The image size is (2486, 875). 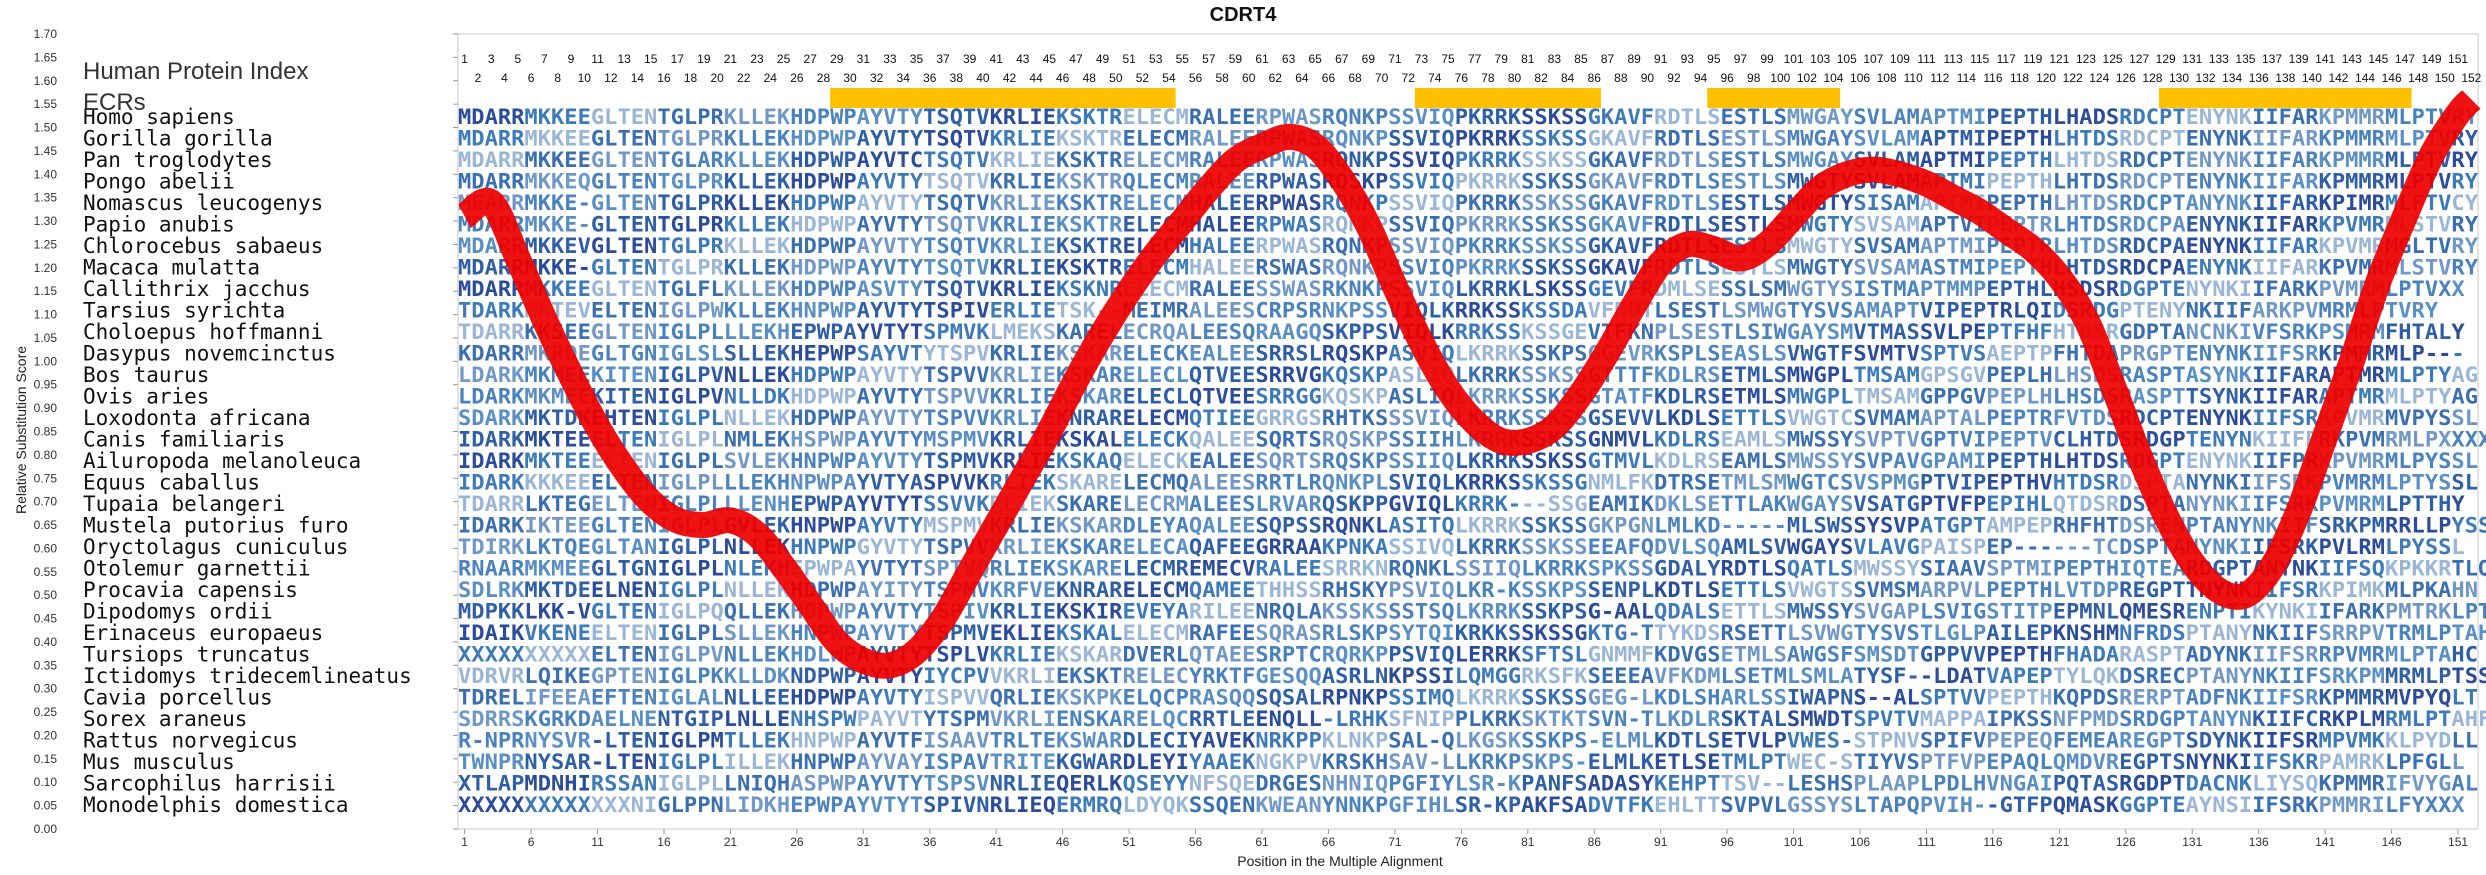 What do you see at coordinates (1528, 842) in the screenshot?
I see `x-tick-label: 81` at bounding box center [1528, 842].